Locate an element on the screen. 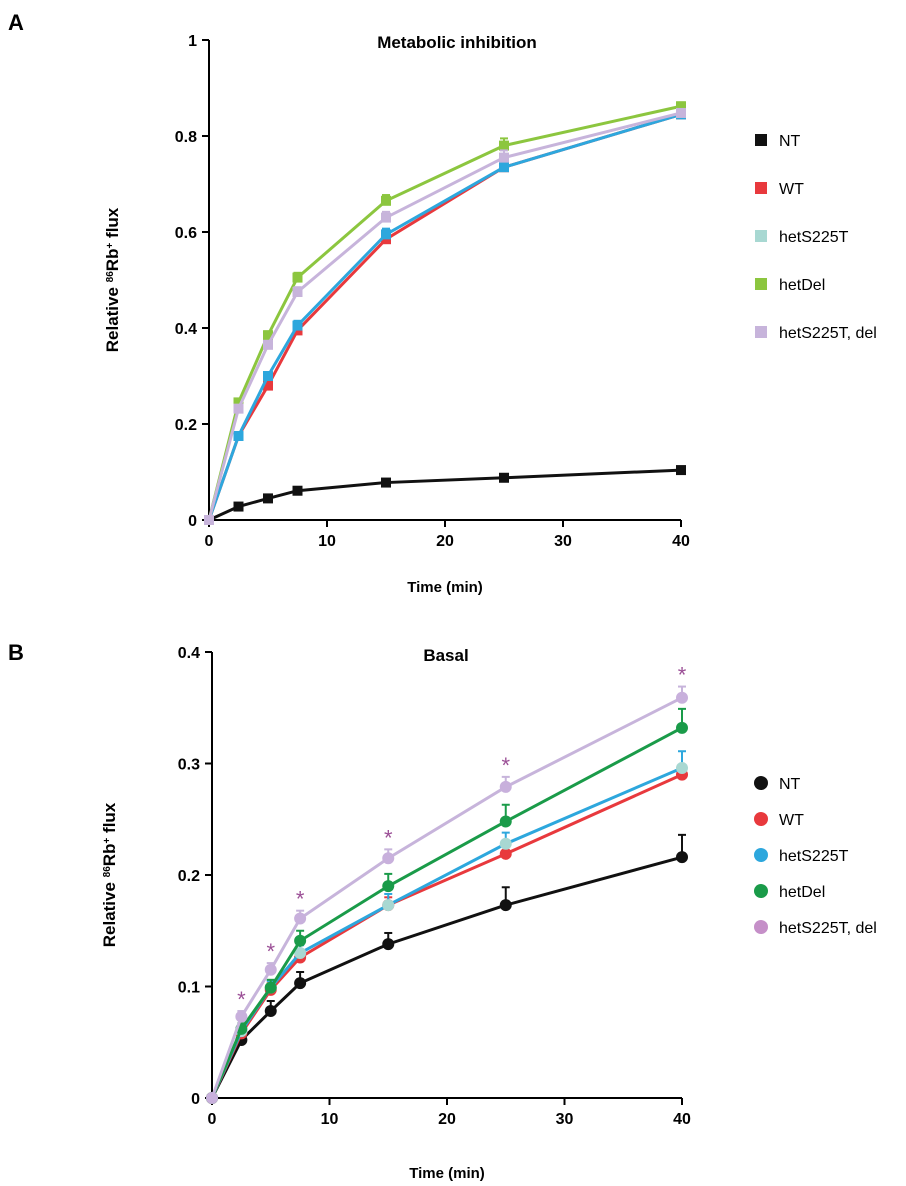 The image size is (906, 1186). panel-b-title: Basal is located at coordinates (445, 655).